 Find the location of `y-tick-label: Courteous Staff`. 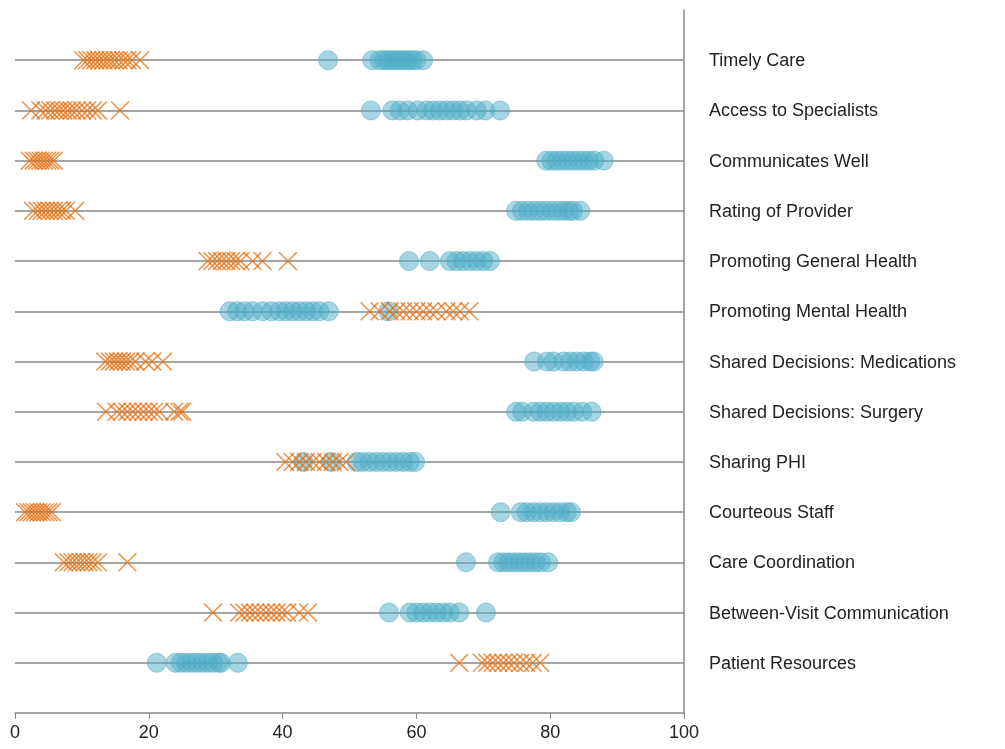

y-tick-label: Courteous Staff is located at coordinates (772, 512).